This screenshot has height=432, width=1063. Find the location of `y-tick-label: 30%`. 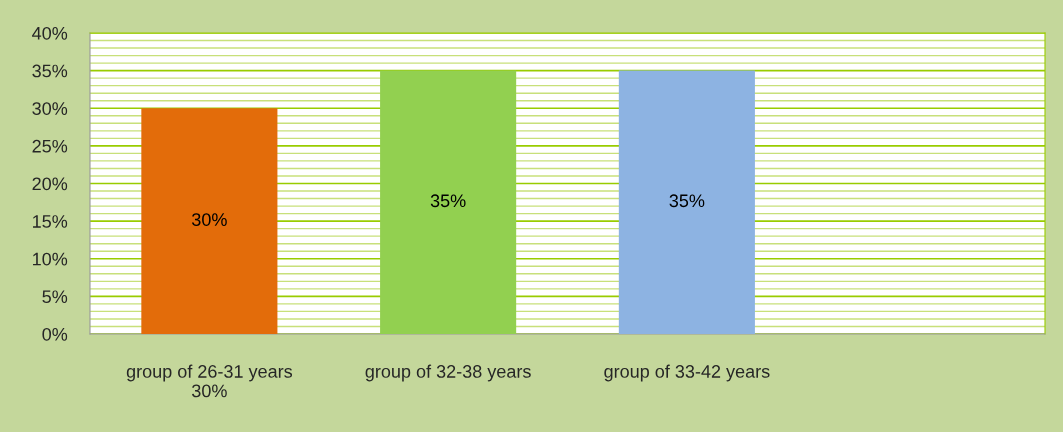

y-tick-label: 30% is located at coordinates (50, 108).